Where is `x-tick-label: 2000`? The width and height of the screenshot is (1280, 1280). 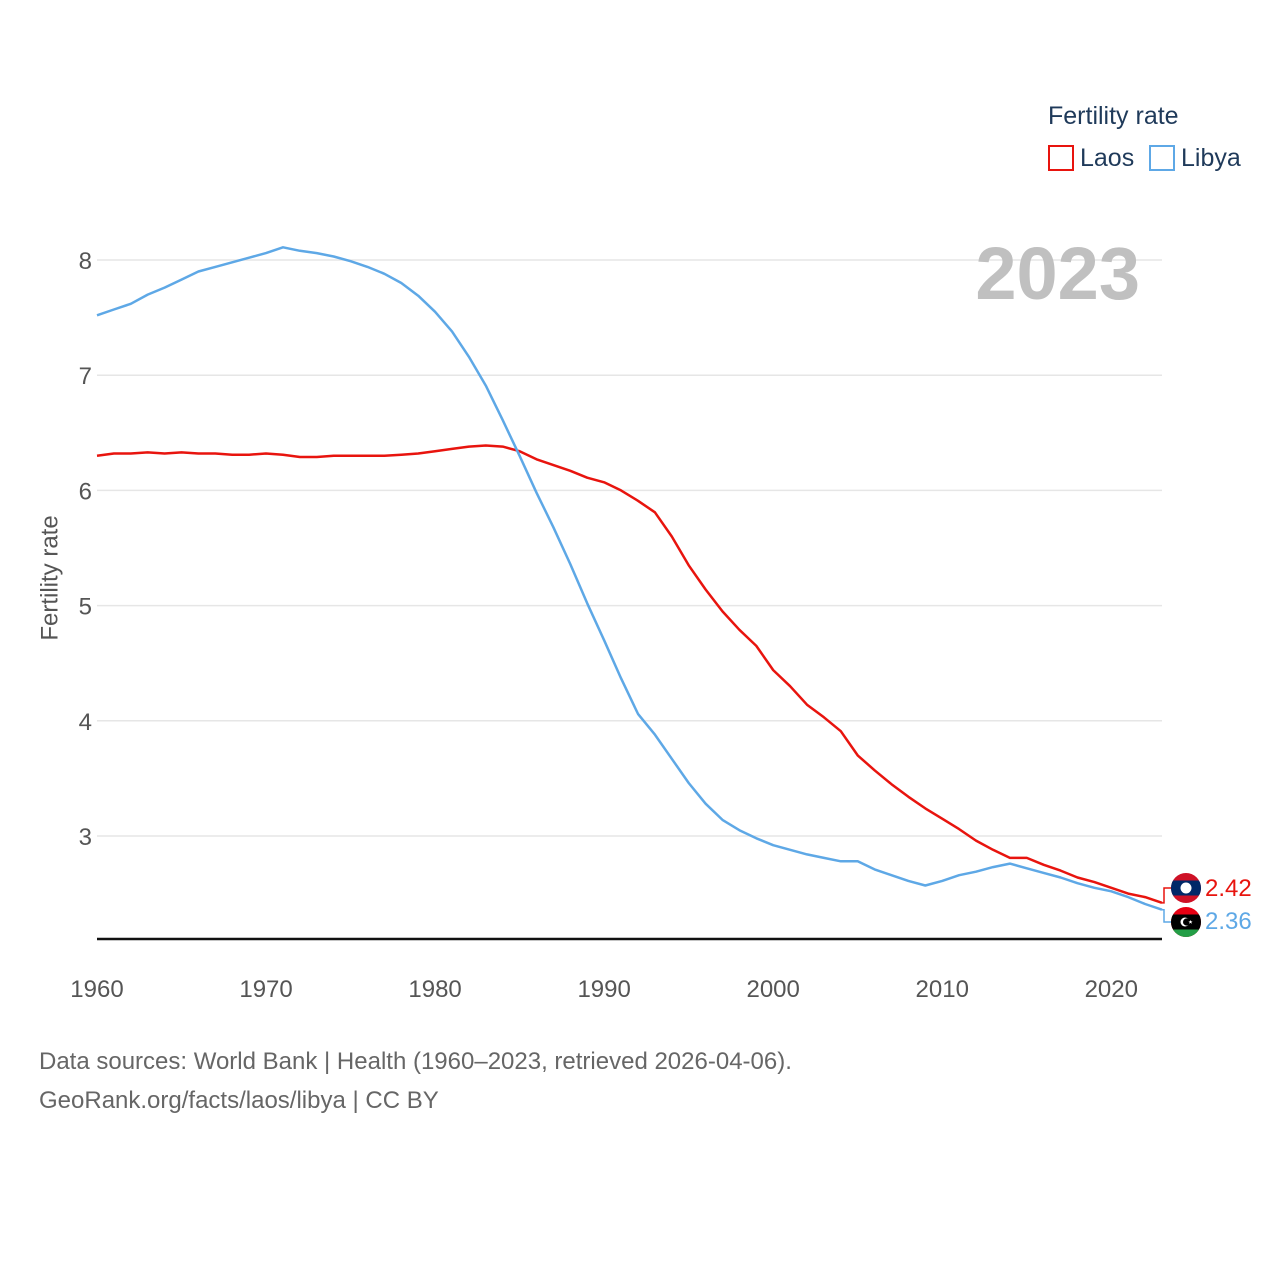
x-tick-label: 2000 is located at coordinates (772, 989).